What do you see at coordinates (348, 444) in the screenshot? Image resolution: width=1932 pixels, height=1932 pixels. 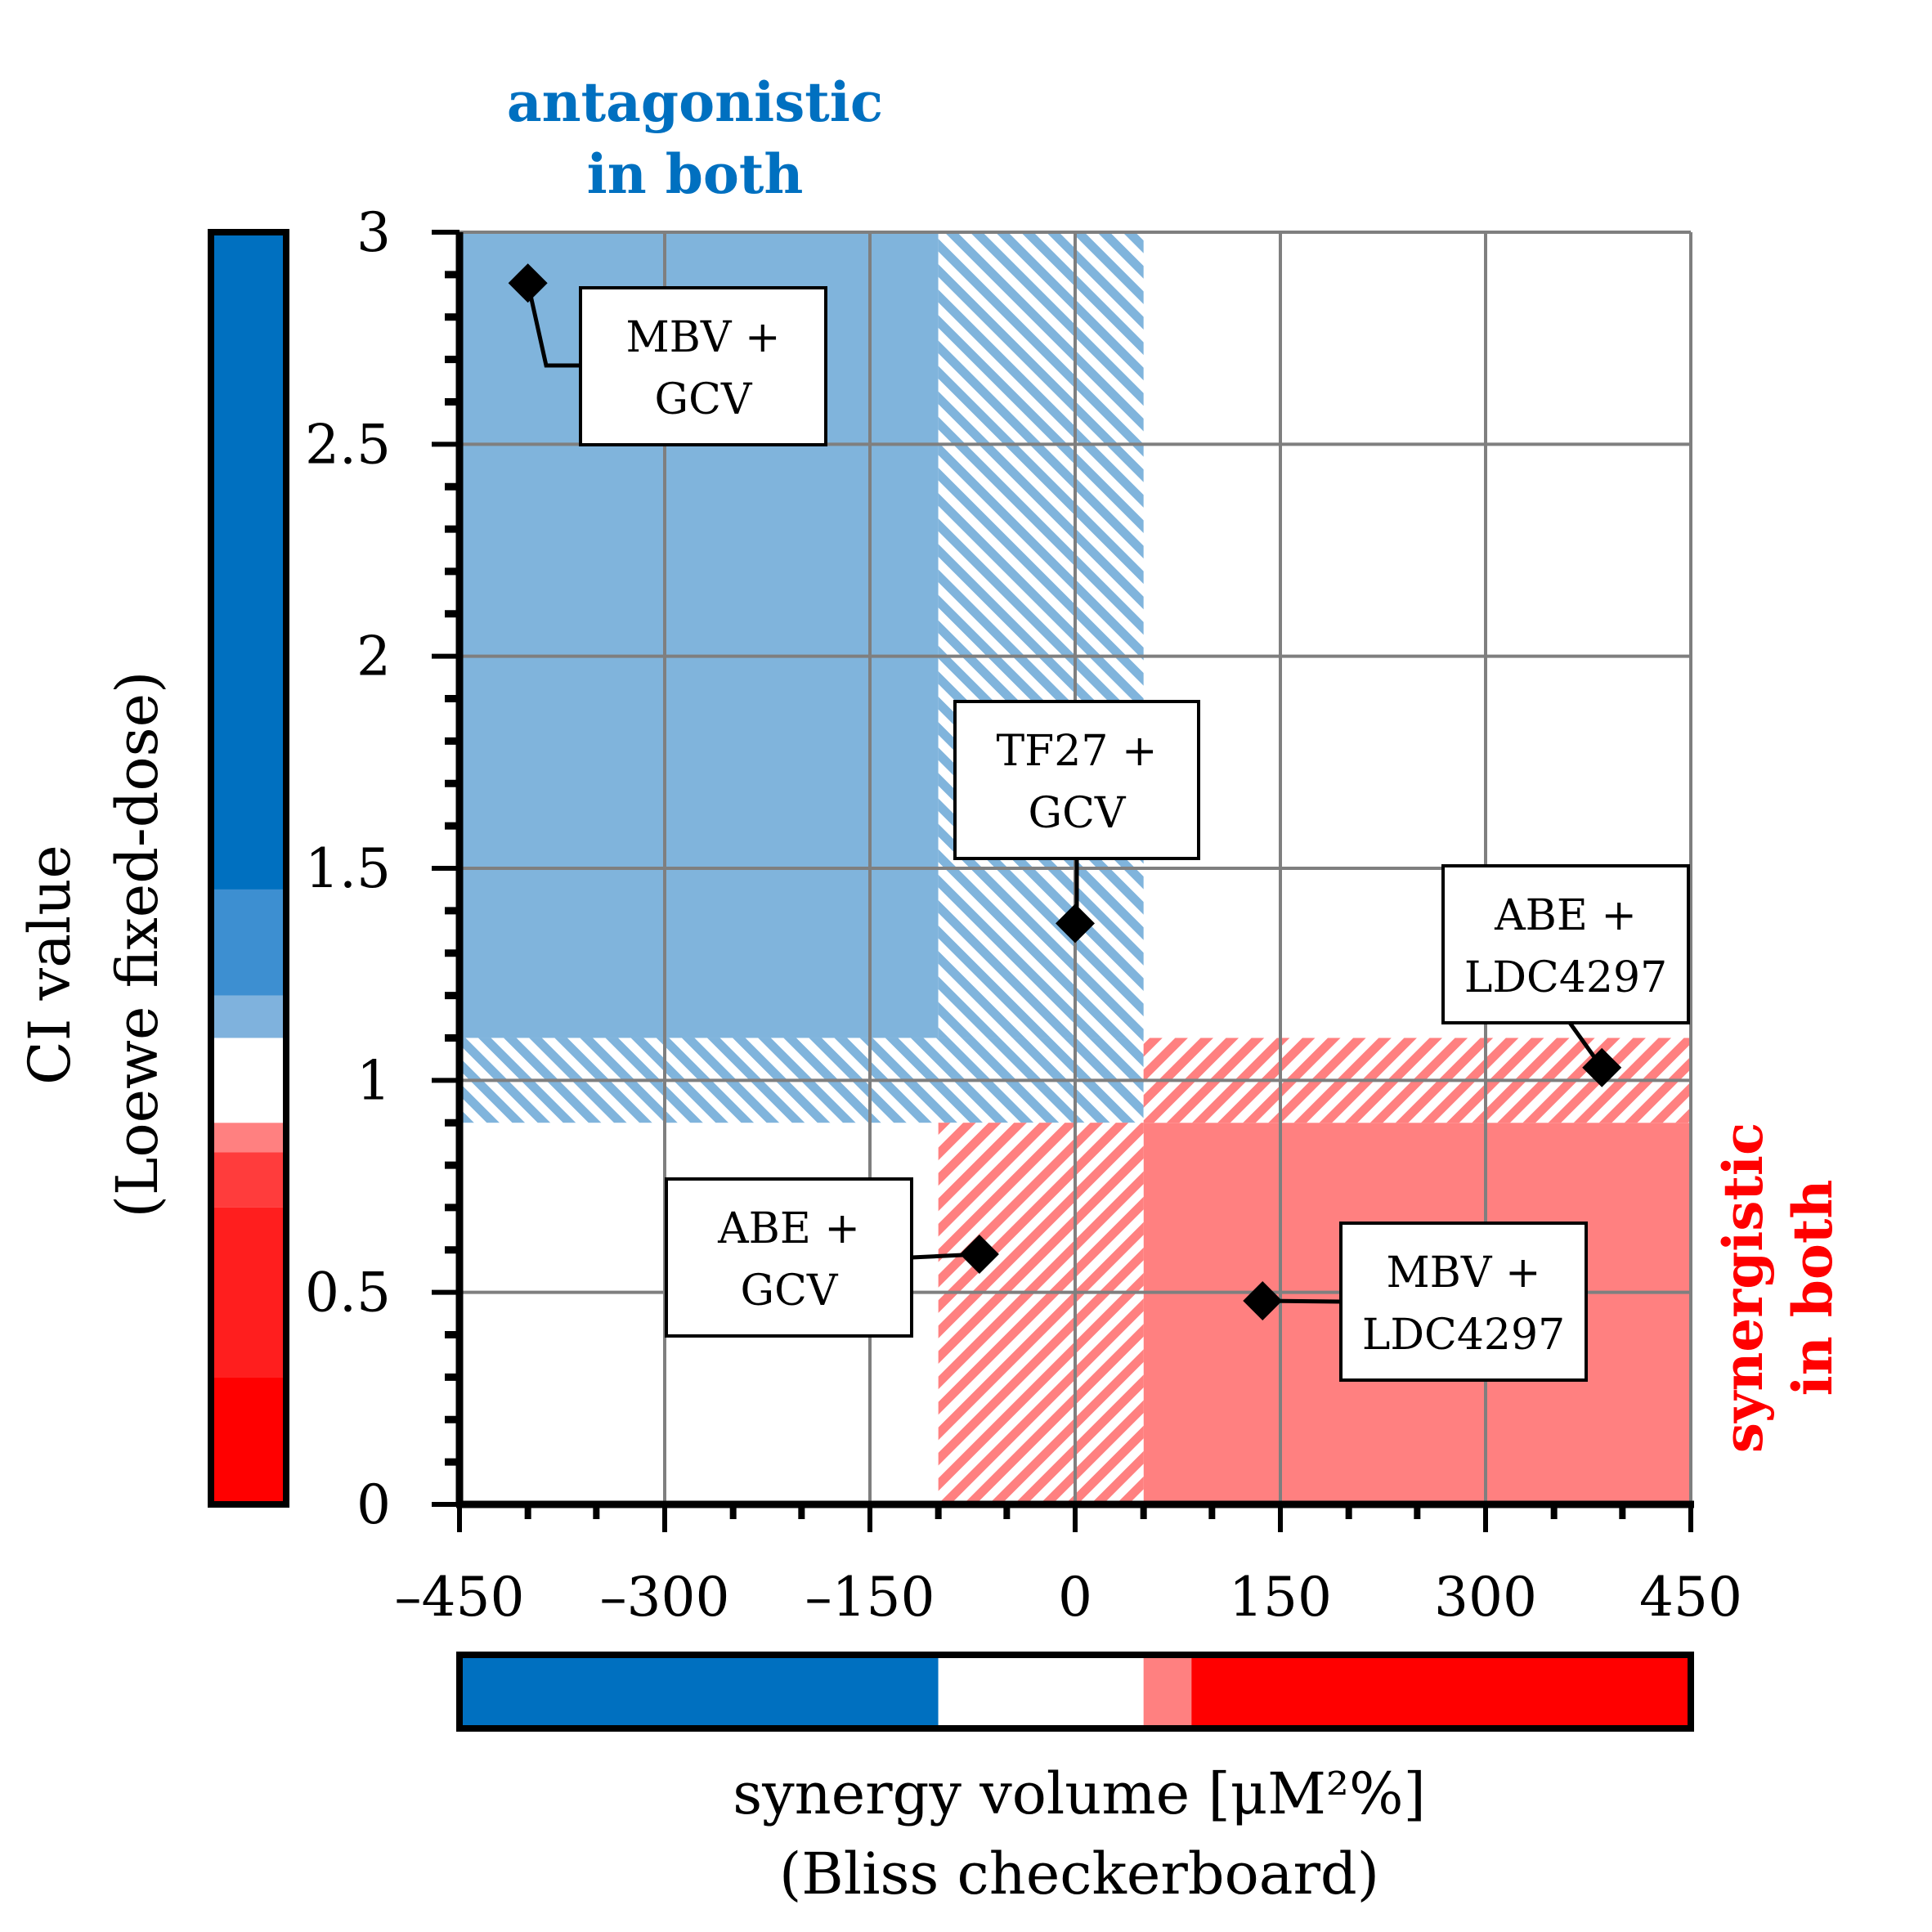 I see `y-tick-label: 2.5` at bounding box center [348, 444].